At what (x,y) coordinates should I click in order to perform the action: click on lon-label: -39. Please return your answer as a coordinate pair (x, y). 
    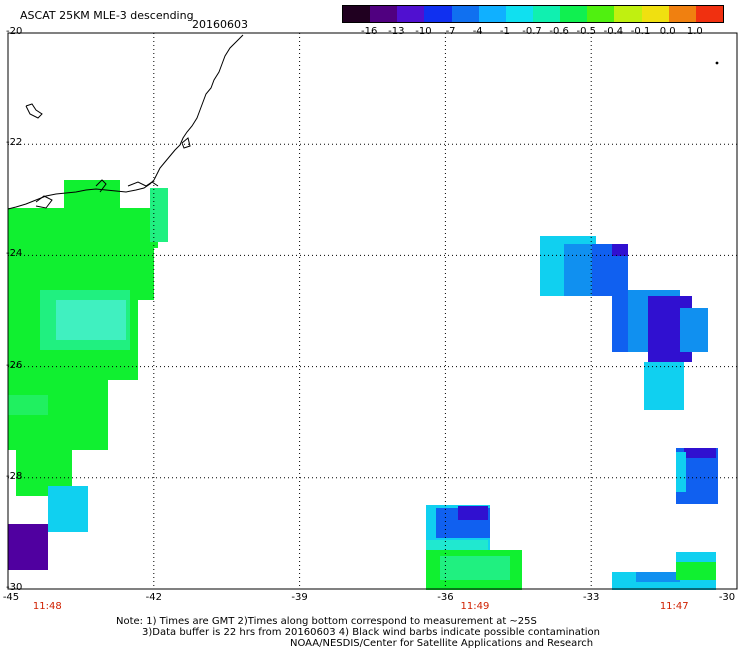
    Looking at the image, I should click on (299, 597).